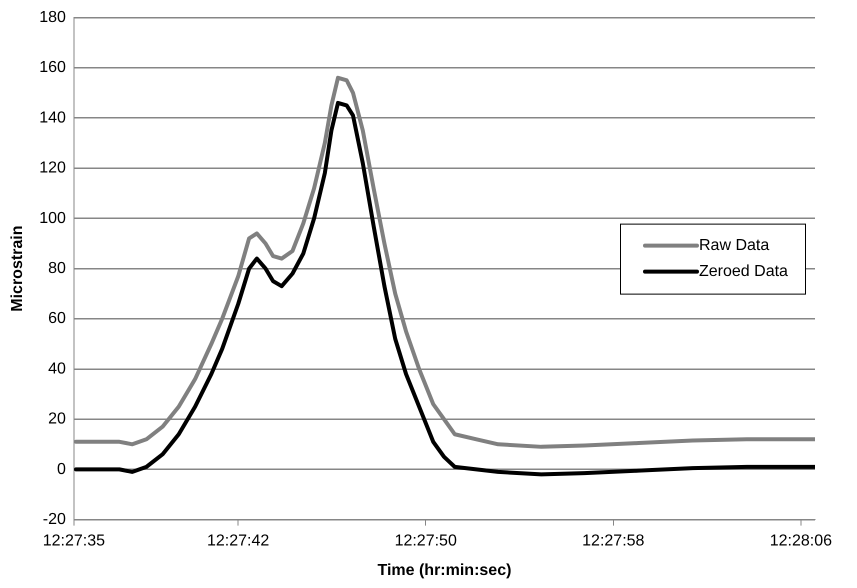  What do you see at coordinates (57, 419) in the screenshot?
I see `y-tick-label: 20` at bounding box center [57, 419].